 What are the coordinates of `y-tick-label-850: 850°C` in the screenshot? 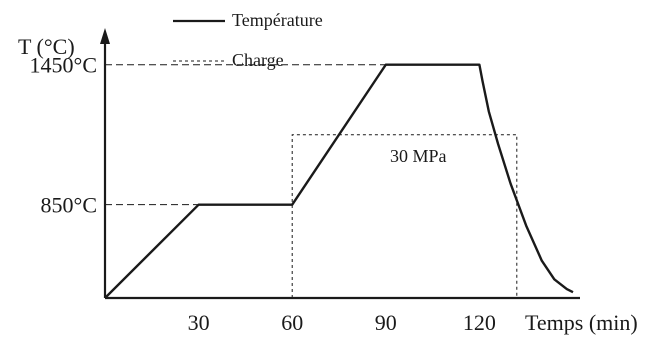 It's located at (69, 205).